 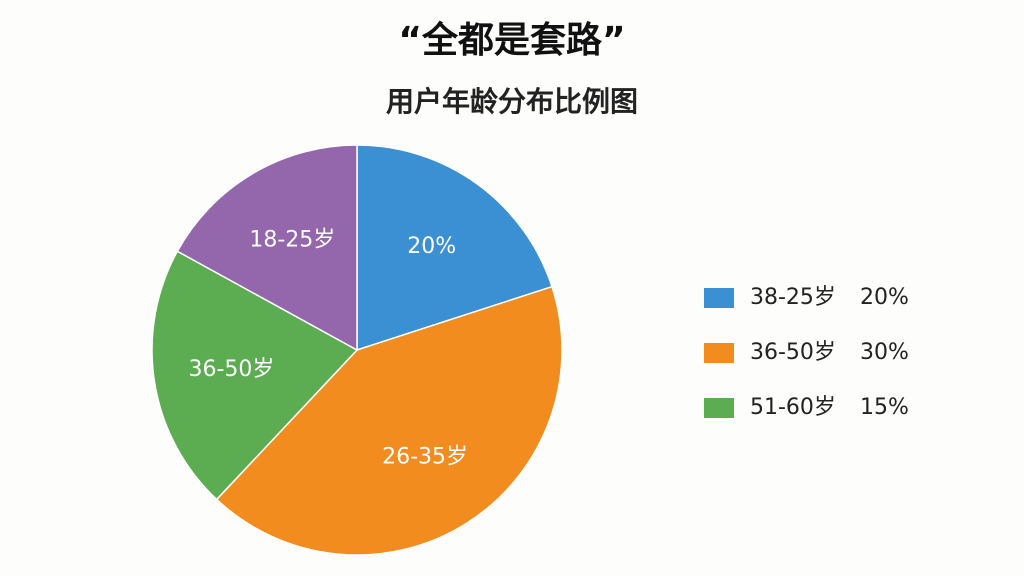 What do you see at coordinates (884, 352) in the screenshot?
I see `legend-value: 30%` at bounding box center [884, 352].